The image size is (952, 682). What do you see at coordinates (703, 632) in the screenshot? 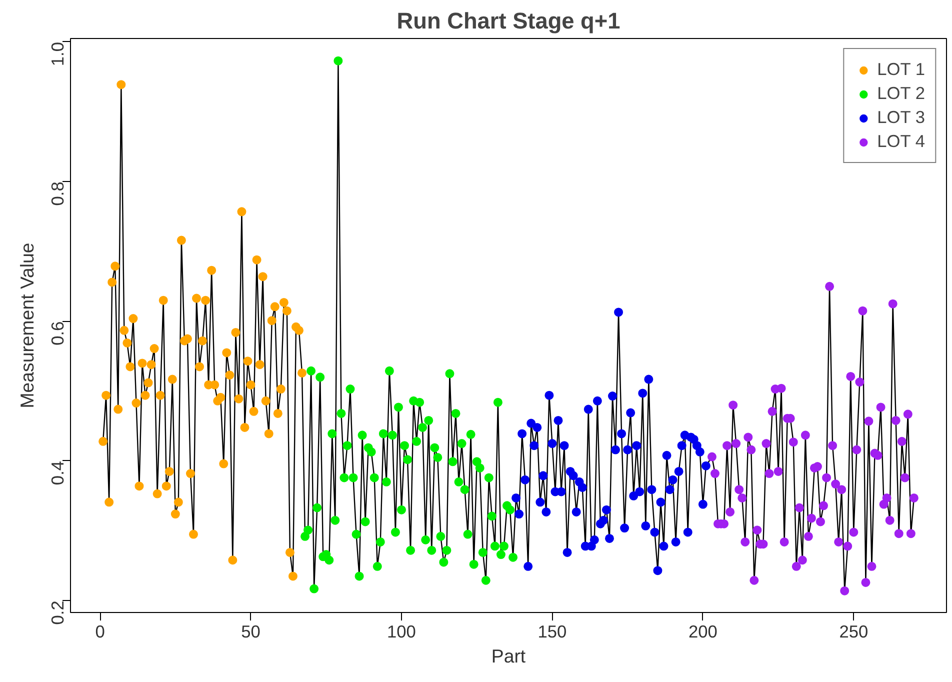
I see `x-tick-label: 200` at bounding box center [703, 632].